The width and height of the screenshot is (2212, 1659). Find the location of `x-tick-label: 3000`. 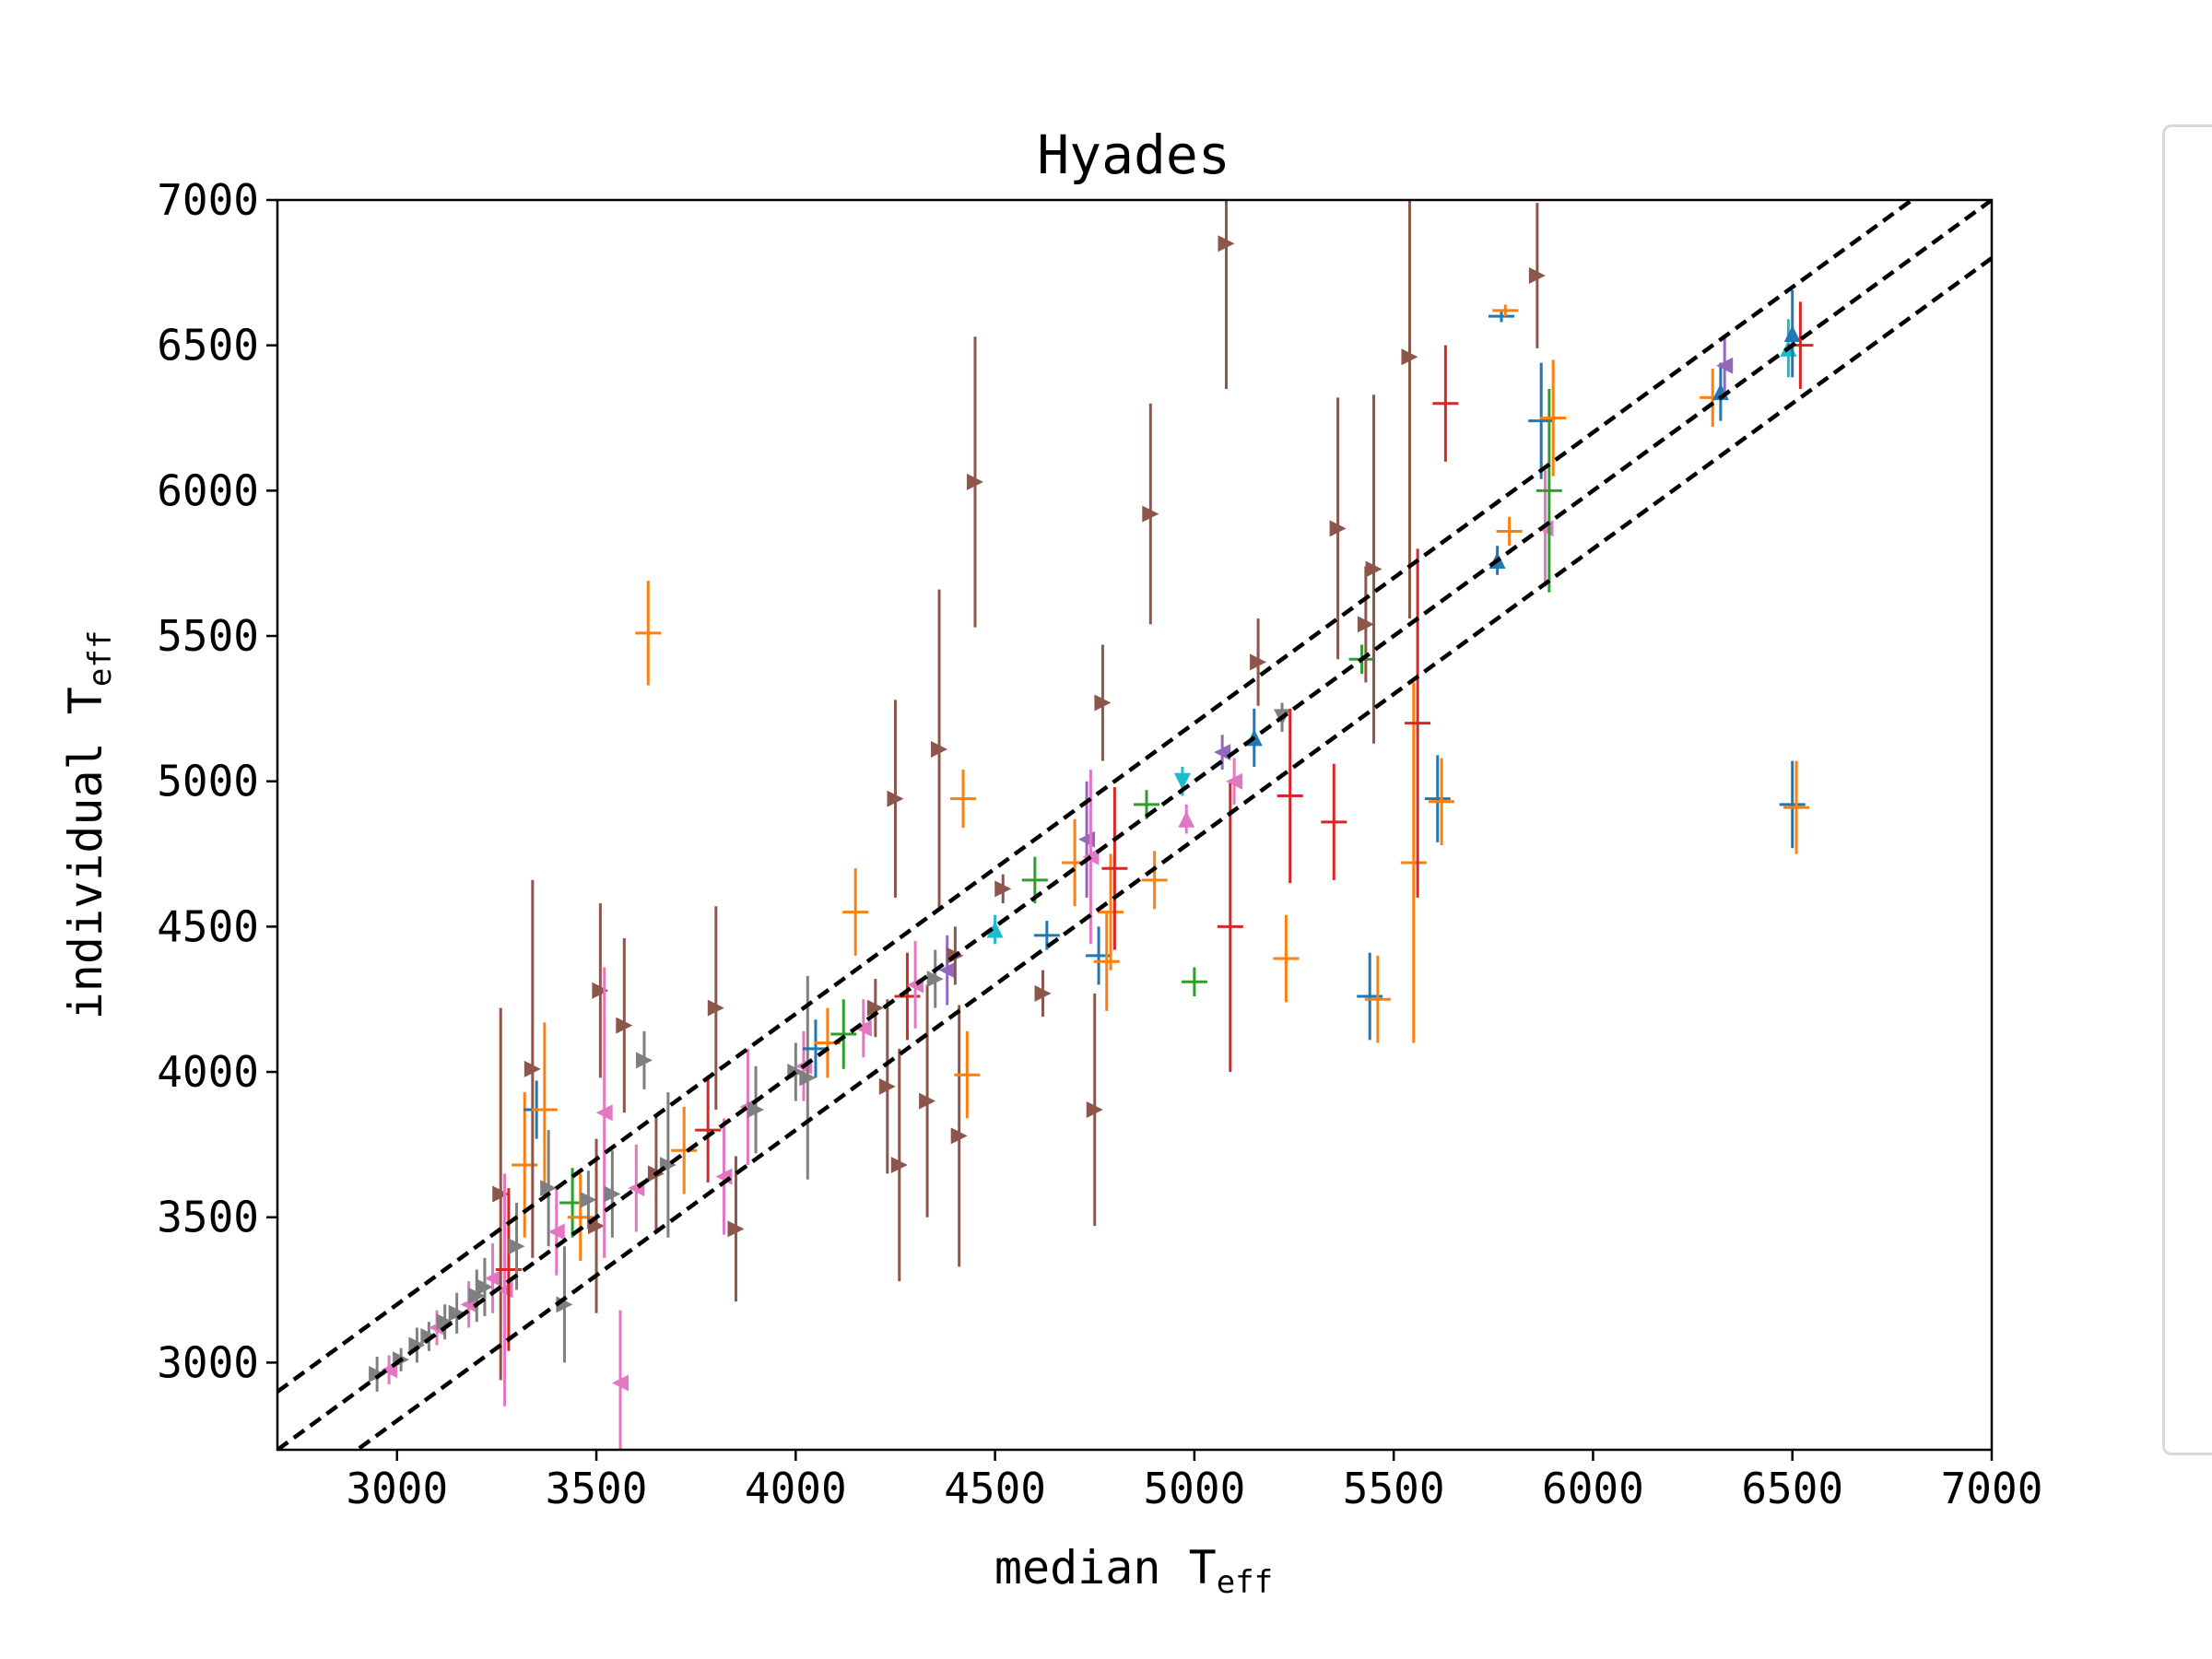

x-tick-label: 3000 is located at coordinates (397, 1488).